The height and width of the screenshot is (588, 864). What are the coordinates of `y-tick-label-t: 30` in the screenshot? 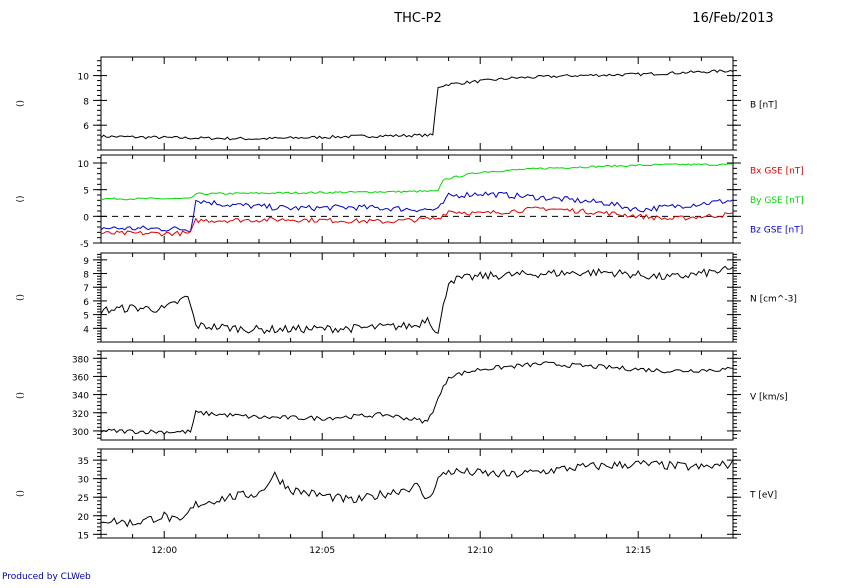 It's located at (84, 481).